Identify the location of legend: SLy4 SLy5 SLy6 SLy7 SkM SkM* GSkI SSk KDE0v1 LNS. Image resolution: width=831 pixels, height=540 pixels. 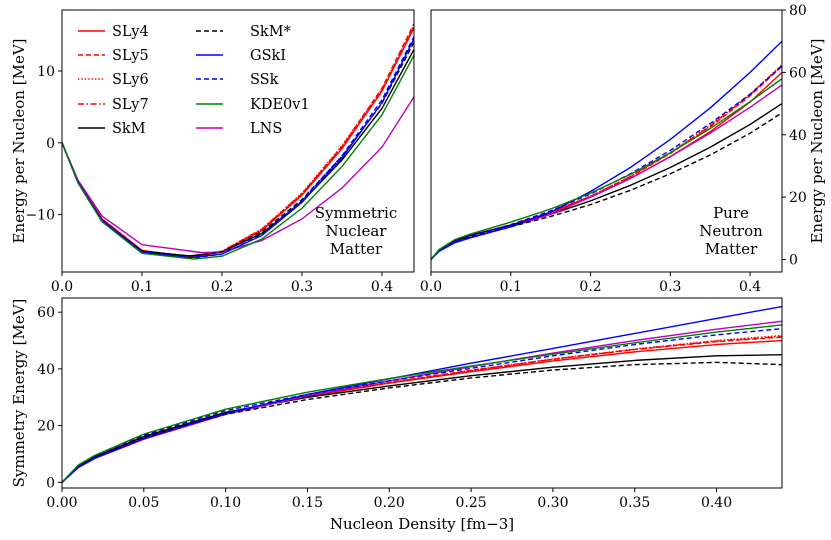
(194, 80).